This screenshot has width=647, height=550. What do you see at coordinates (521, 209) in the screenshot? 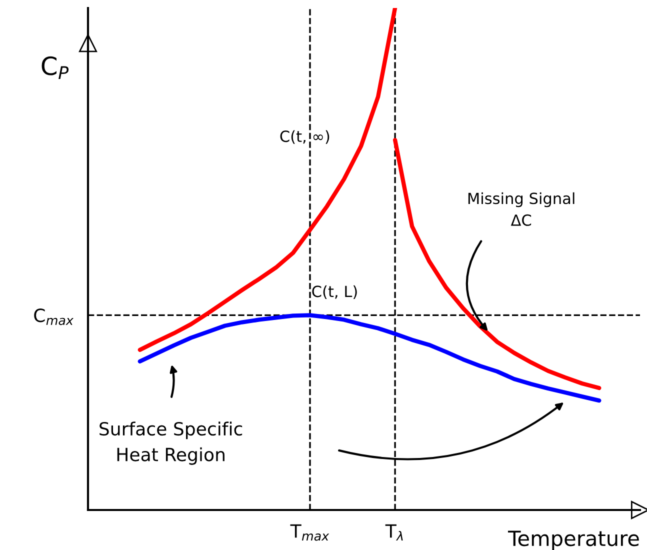
I see `annotation: Missing Signal ΔC` at bounding box center [521, 209].